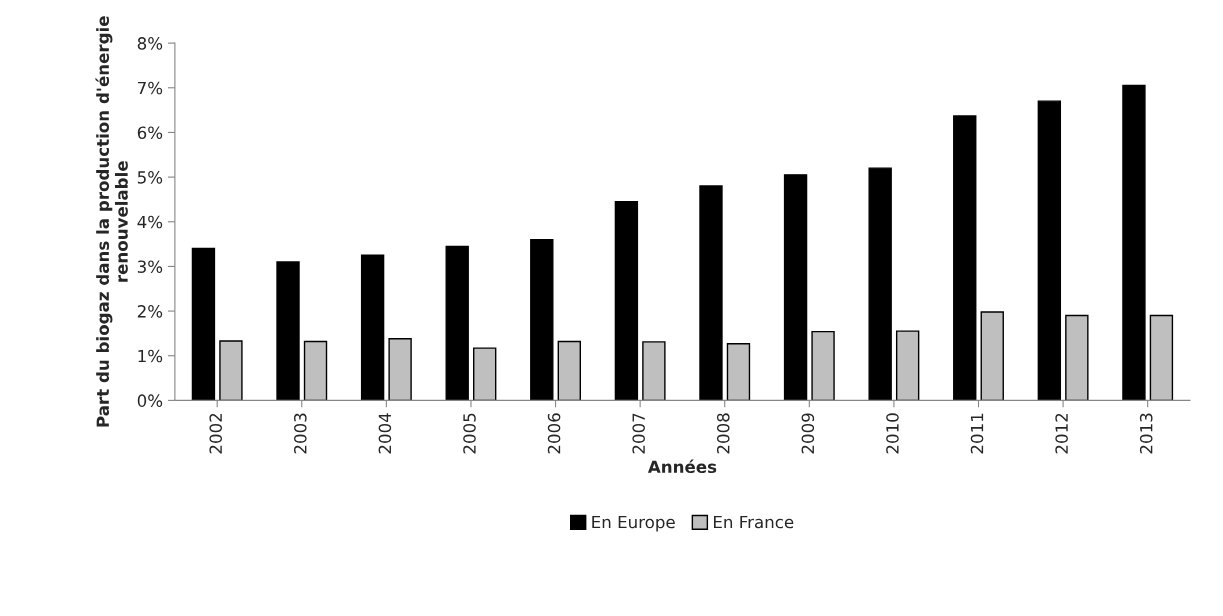 The height and width of the screenshot is (616, 1223). I want to click on y-tick-label: 7%, so click(150, 88).